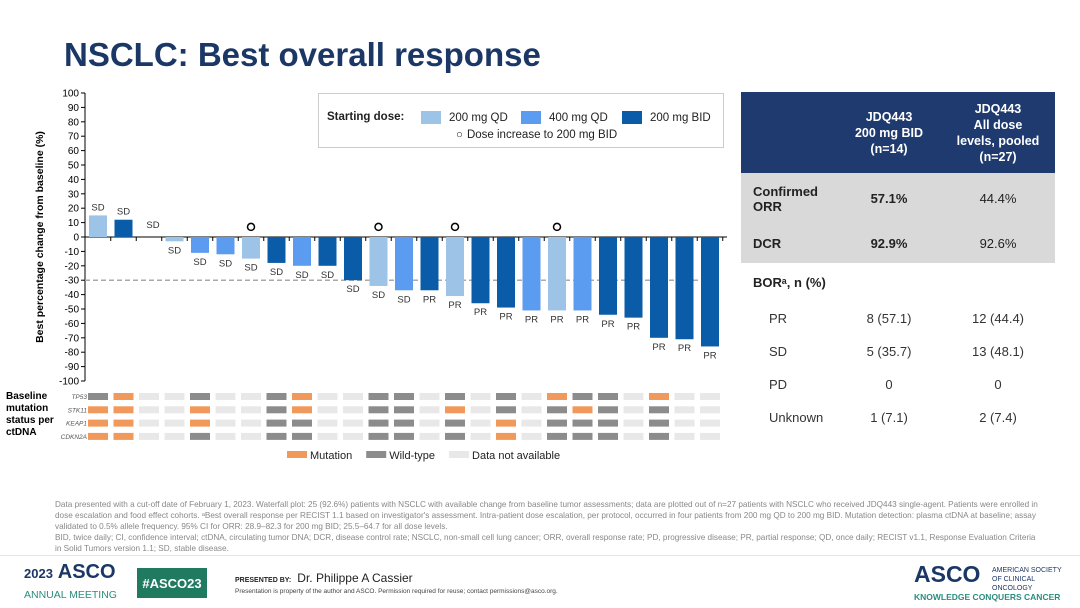  Describe the element at coordinates (72, 252) in the screenshot. I see `y-tick-label: -10` at that location.